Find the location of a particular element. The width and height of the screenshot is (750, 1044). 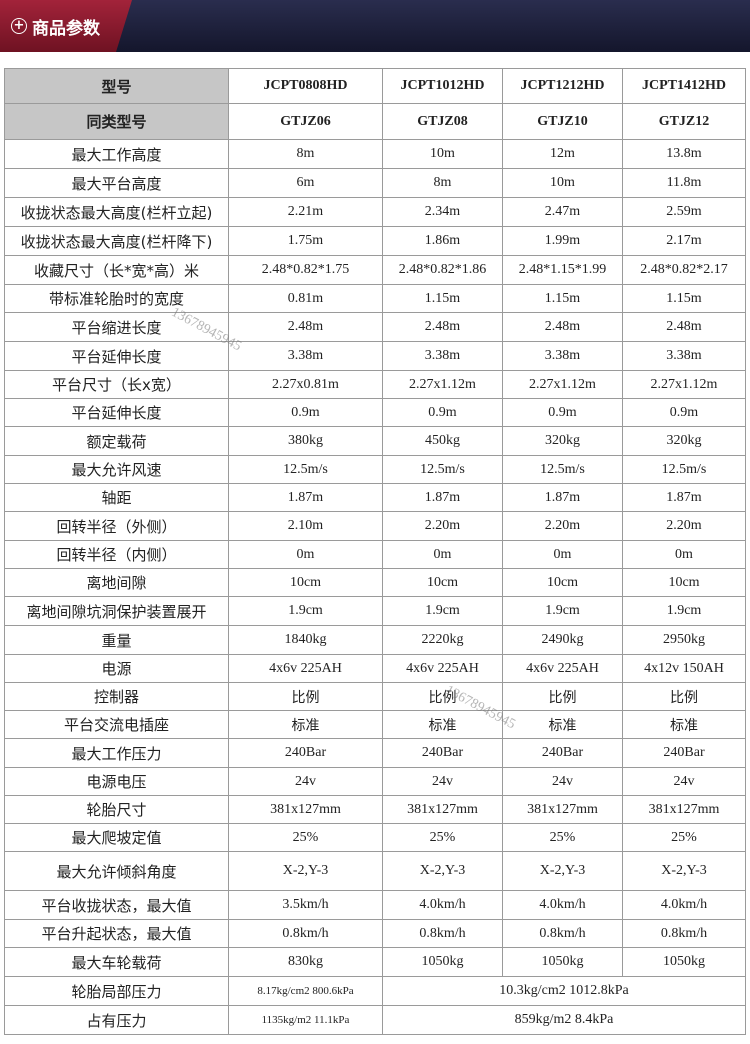

plus-icon: + is located at coordinates (19, 26).